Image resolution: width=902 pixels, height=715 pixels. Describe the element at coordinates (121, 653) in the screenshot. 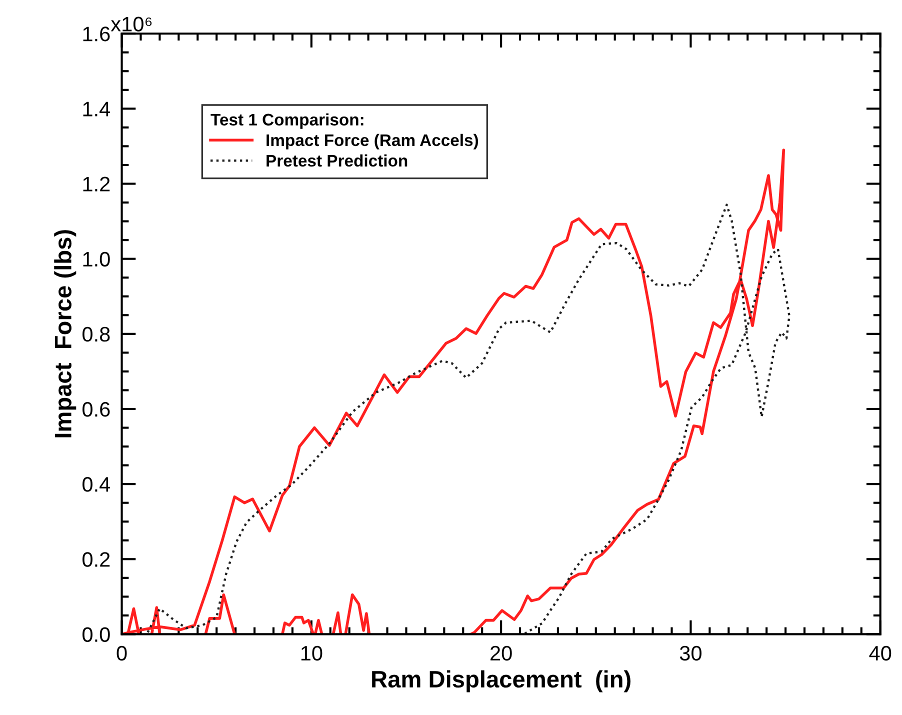

I see `x-tick-label: 0` at that location.